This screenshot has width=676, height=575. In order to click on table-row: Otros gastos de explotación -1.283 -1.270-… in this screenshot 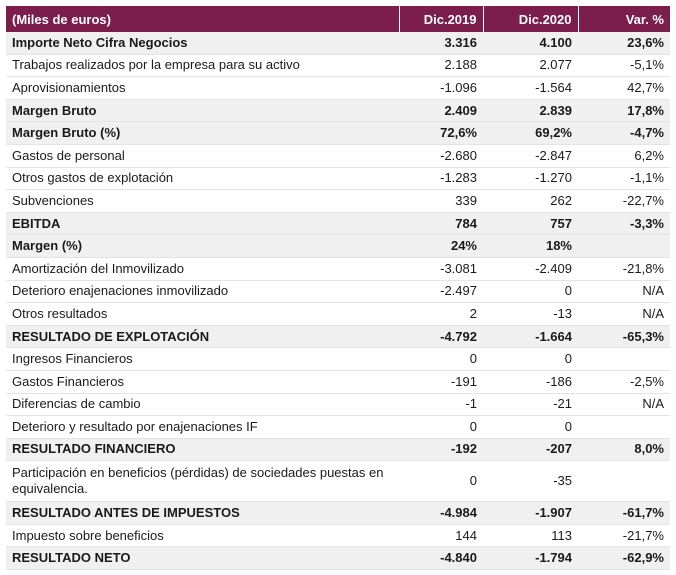, I will do `click(338, 179)`.